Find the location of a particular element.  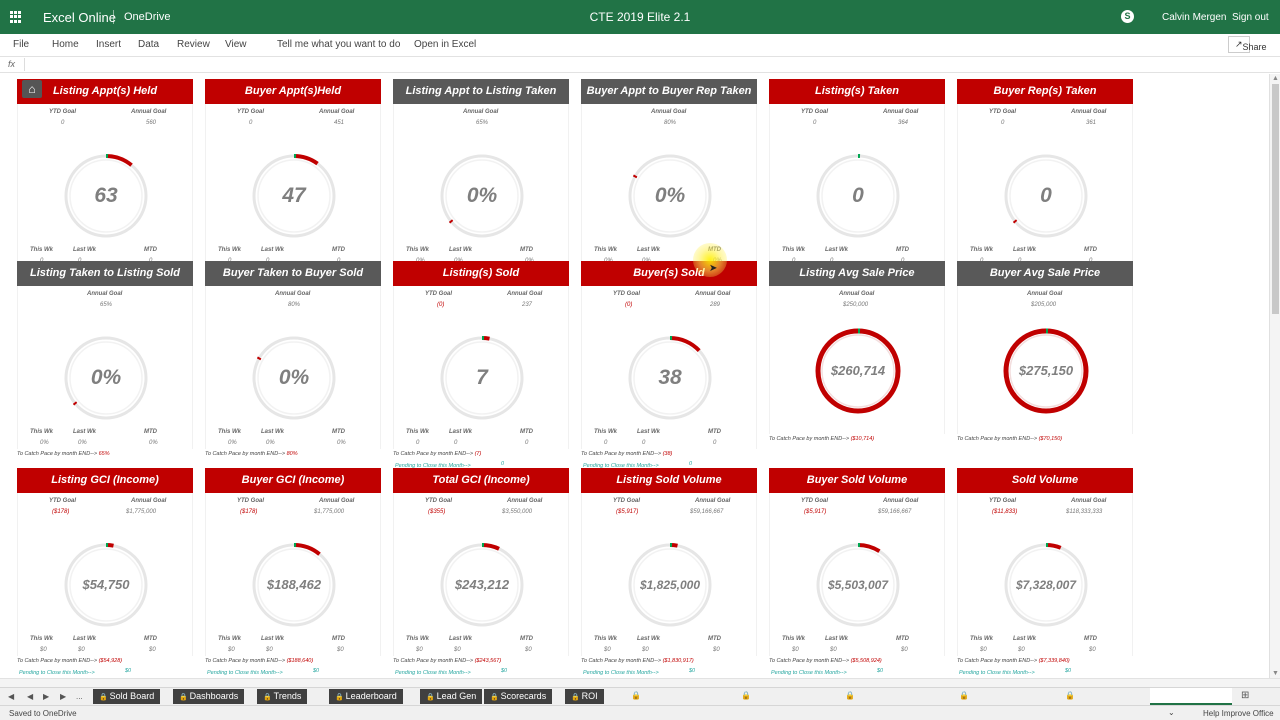

user-name: Calvin Mergen is located at coordinates (1194, 17).